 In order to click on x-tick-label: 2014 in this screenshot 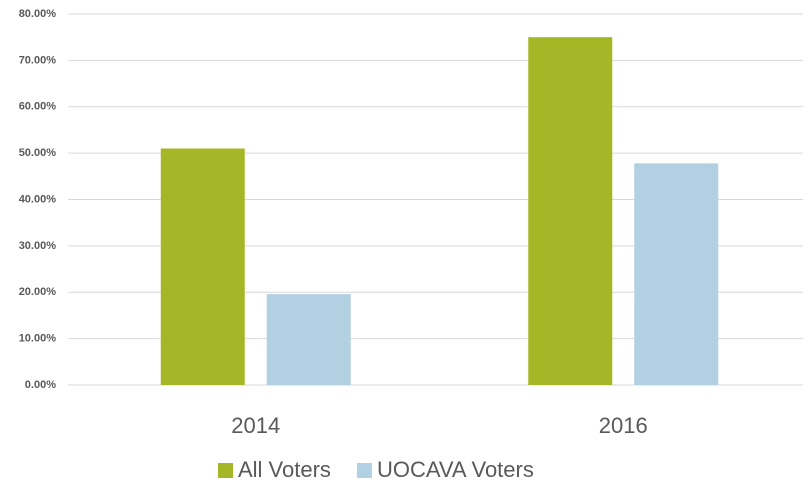, I will do `click(255, 425)`.